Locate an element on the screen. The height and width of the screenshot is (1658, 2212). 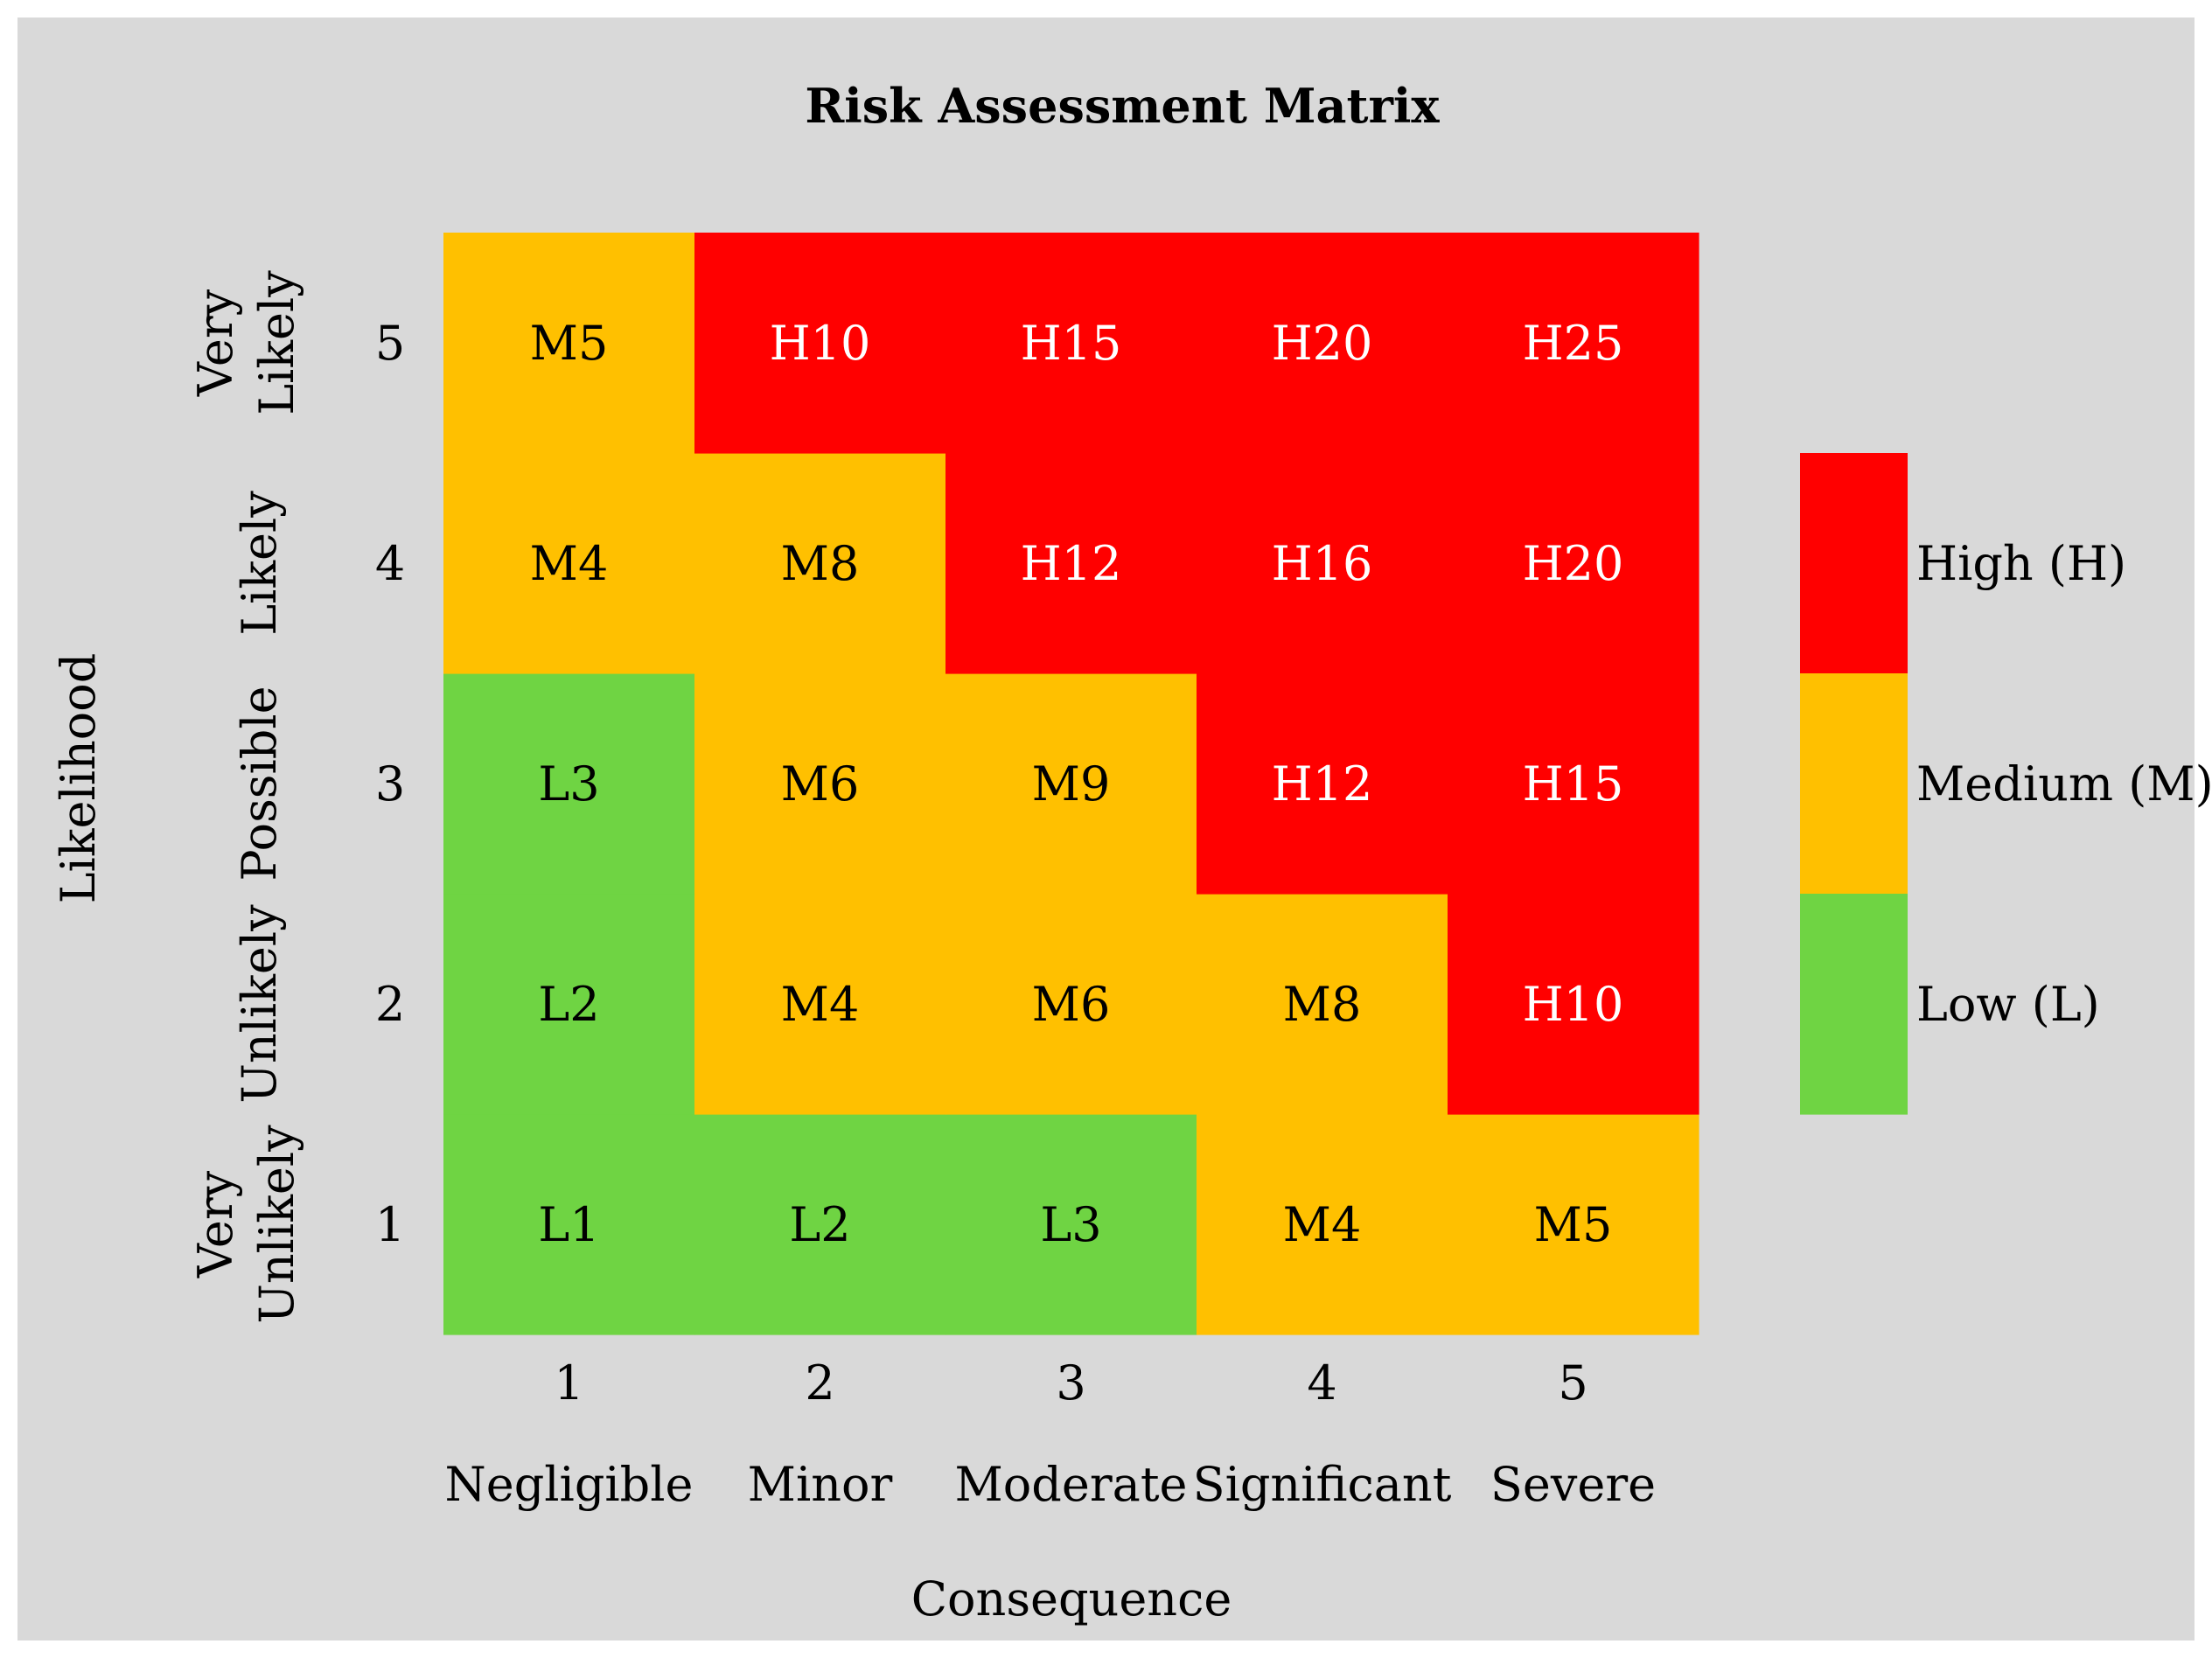
legend-label: High (H) is located at coordinates (2021, 564).